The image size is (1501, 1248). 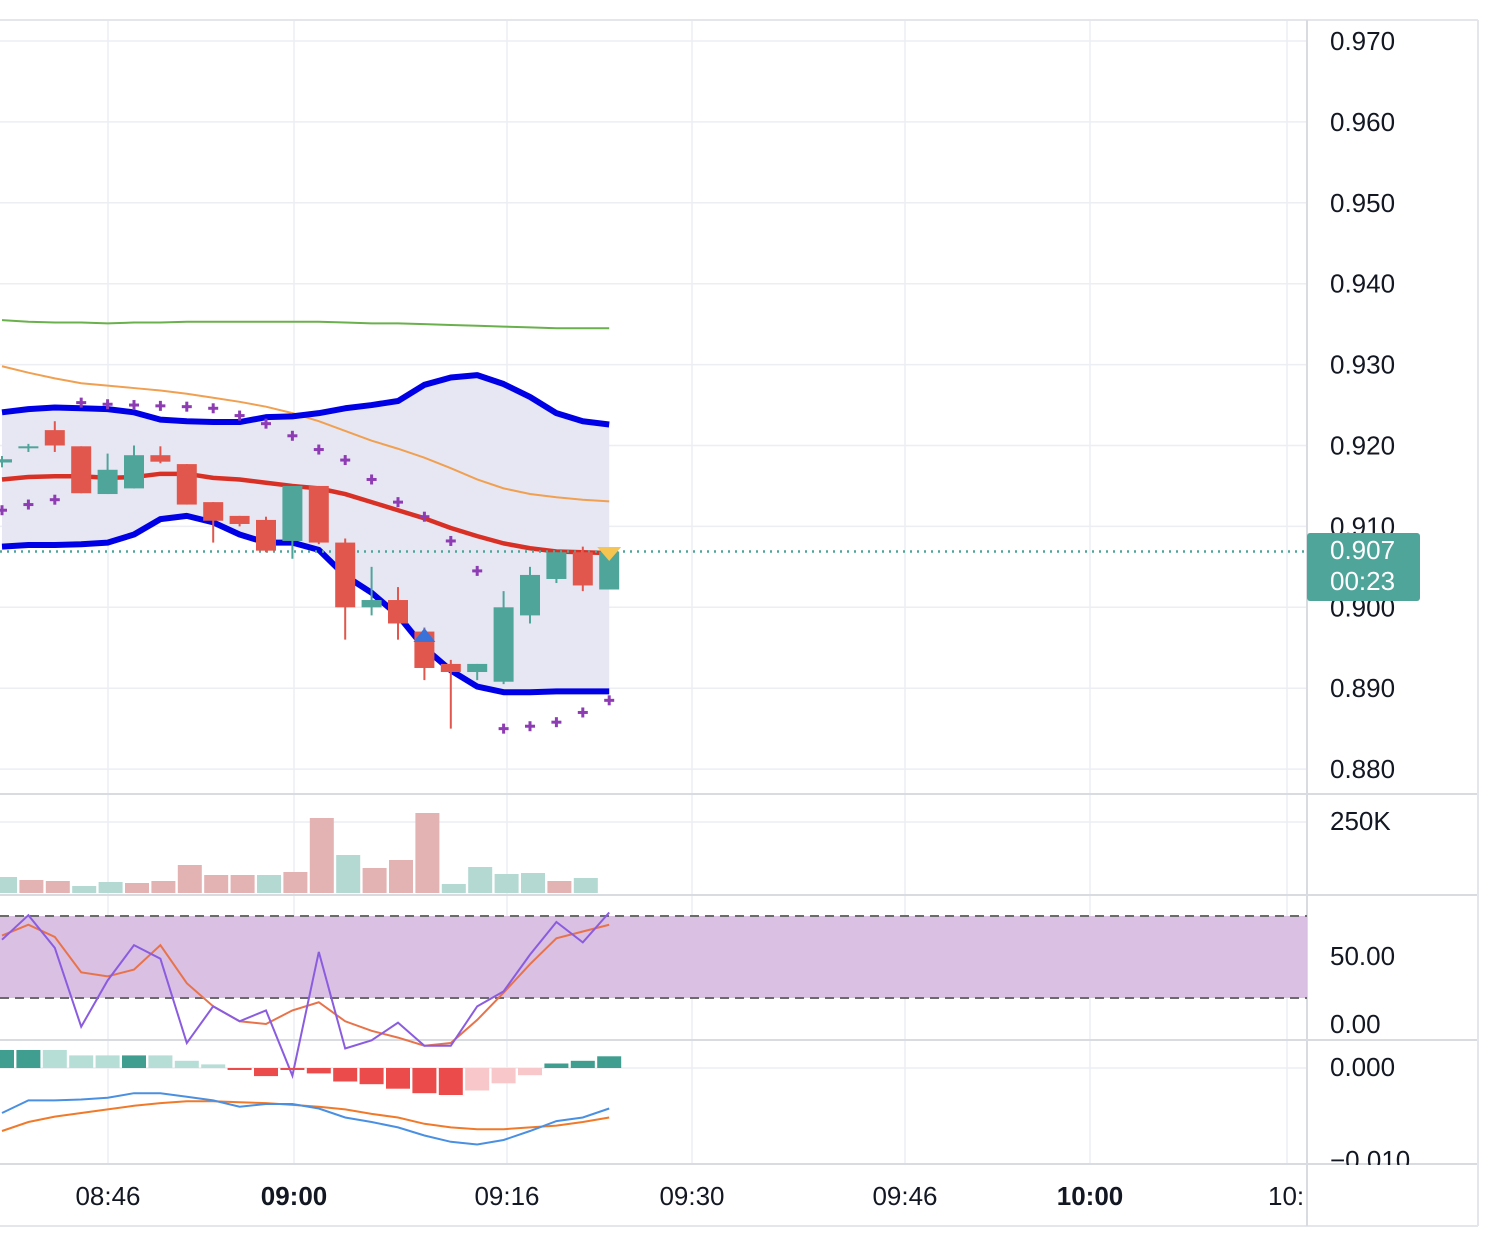 What do you see at coordinates (294, 1196) in the screenshot?
I see `time-tick-label: 09:00` at bounding box center [294, 1196].